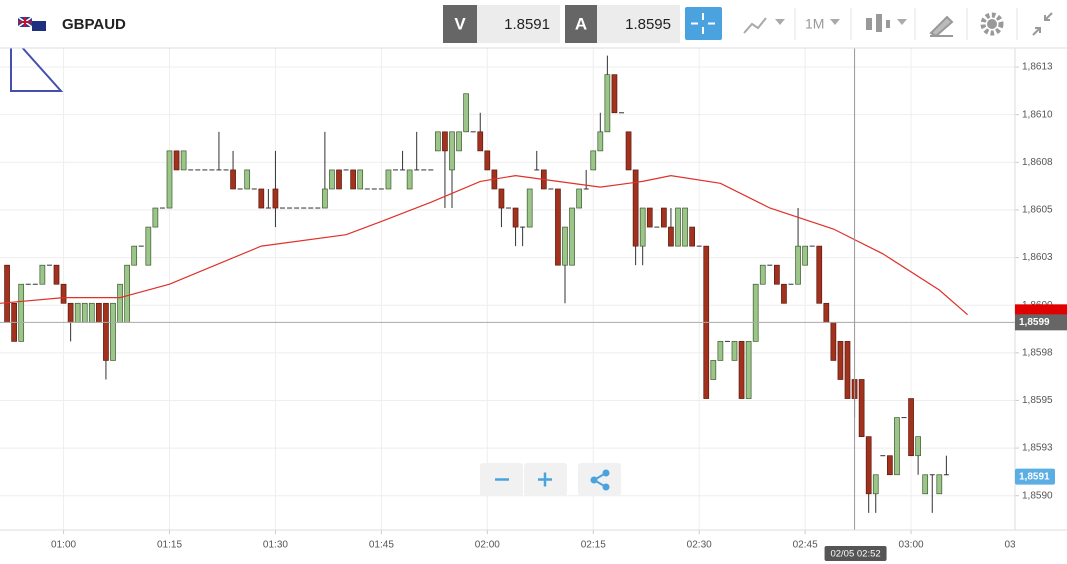 The width and height of the screenshot is (1067, 564). Describe the element at coordinates (1042, 24) in the screenshot. I see `collapse-icon` at that location.